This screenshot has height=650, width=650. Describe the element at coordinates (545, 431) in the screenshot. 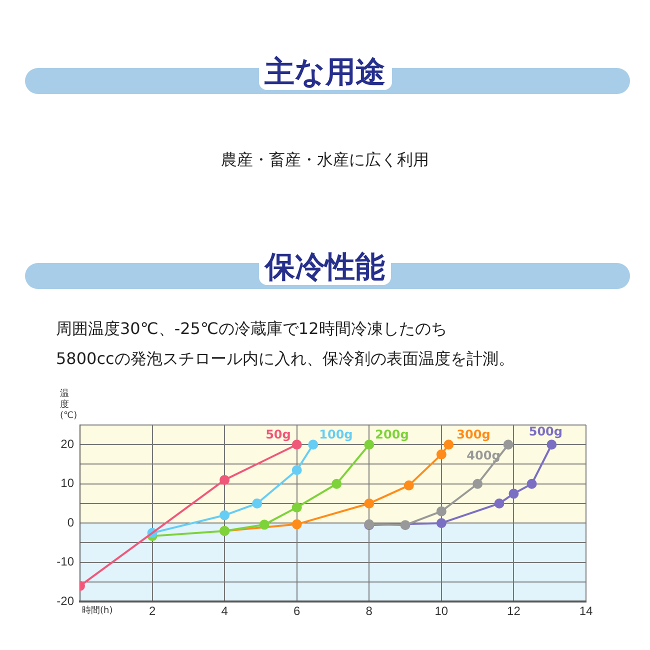

I see `series-label: 500g` at that location.